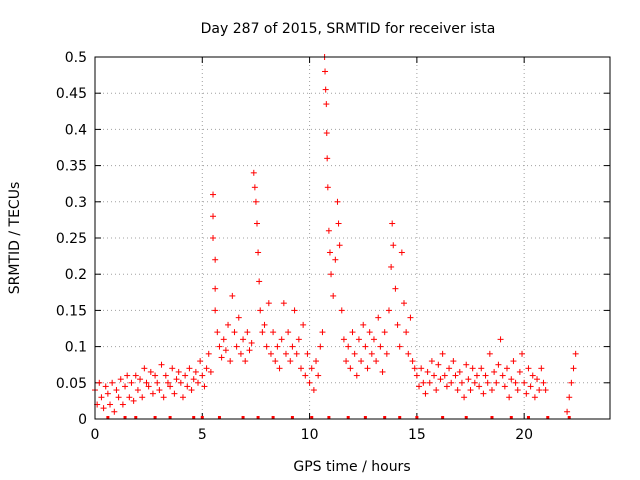 Image resolution: width=640 pixels, height=480 pixels. I want to click on y-tick-label: 0.5, so click(76, 58).